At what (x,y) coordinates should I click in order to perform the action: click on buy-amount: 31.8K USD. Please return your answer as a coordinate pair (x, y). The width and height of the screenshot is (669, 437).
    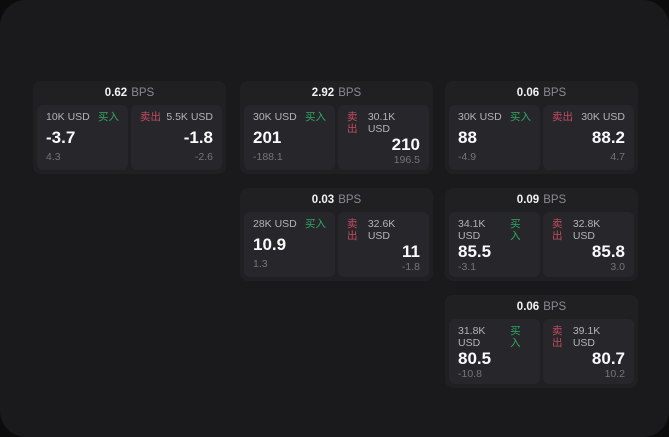
    Looking at the image, I should click on (472, 337).